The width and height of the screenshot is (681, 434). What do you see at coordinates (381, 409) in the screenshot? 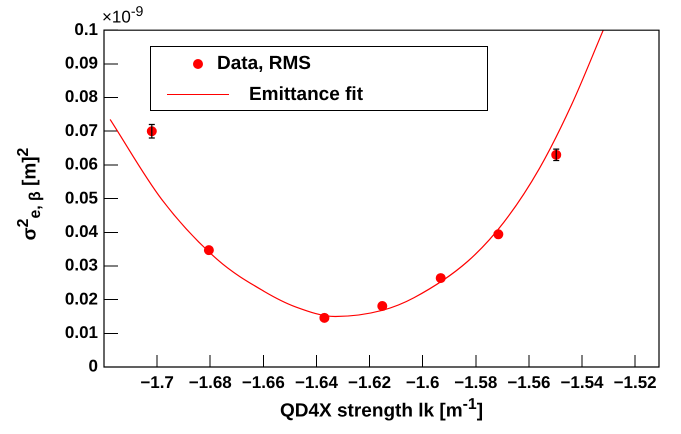
I see `x-axis-title: QD4X strength lk [m$^{-1}$]` at bounding box center [381, 409].